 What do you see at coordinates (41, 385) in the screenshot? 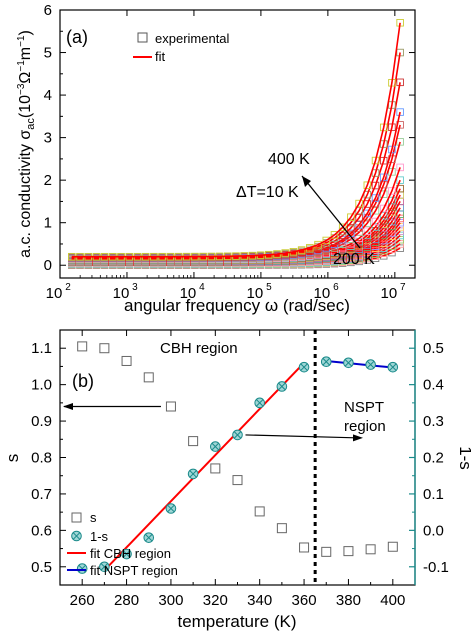
I see `y-tick-label: 1.0` at bounding box center [41, 385].